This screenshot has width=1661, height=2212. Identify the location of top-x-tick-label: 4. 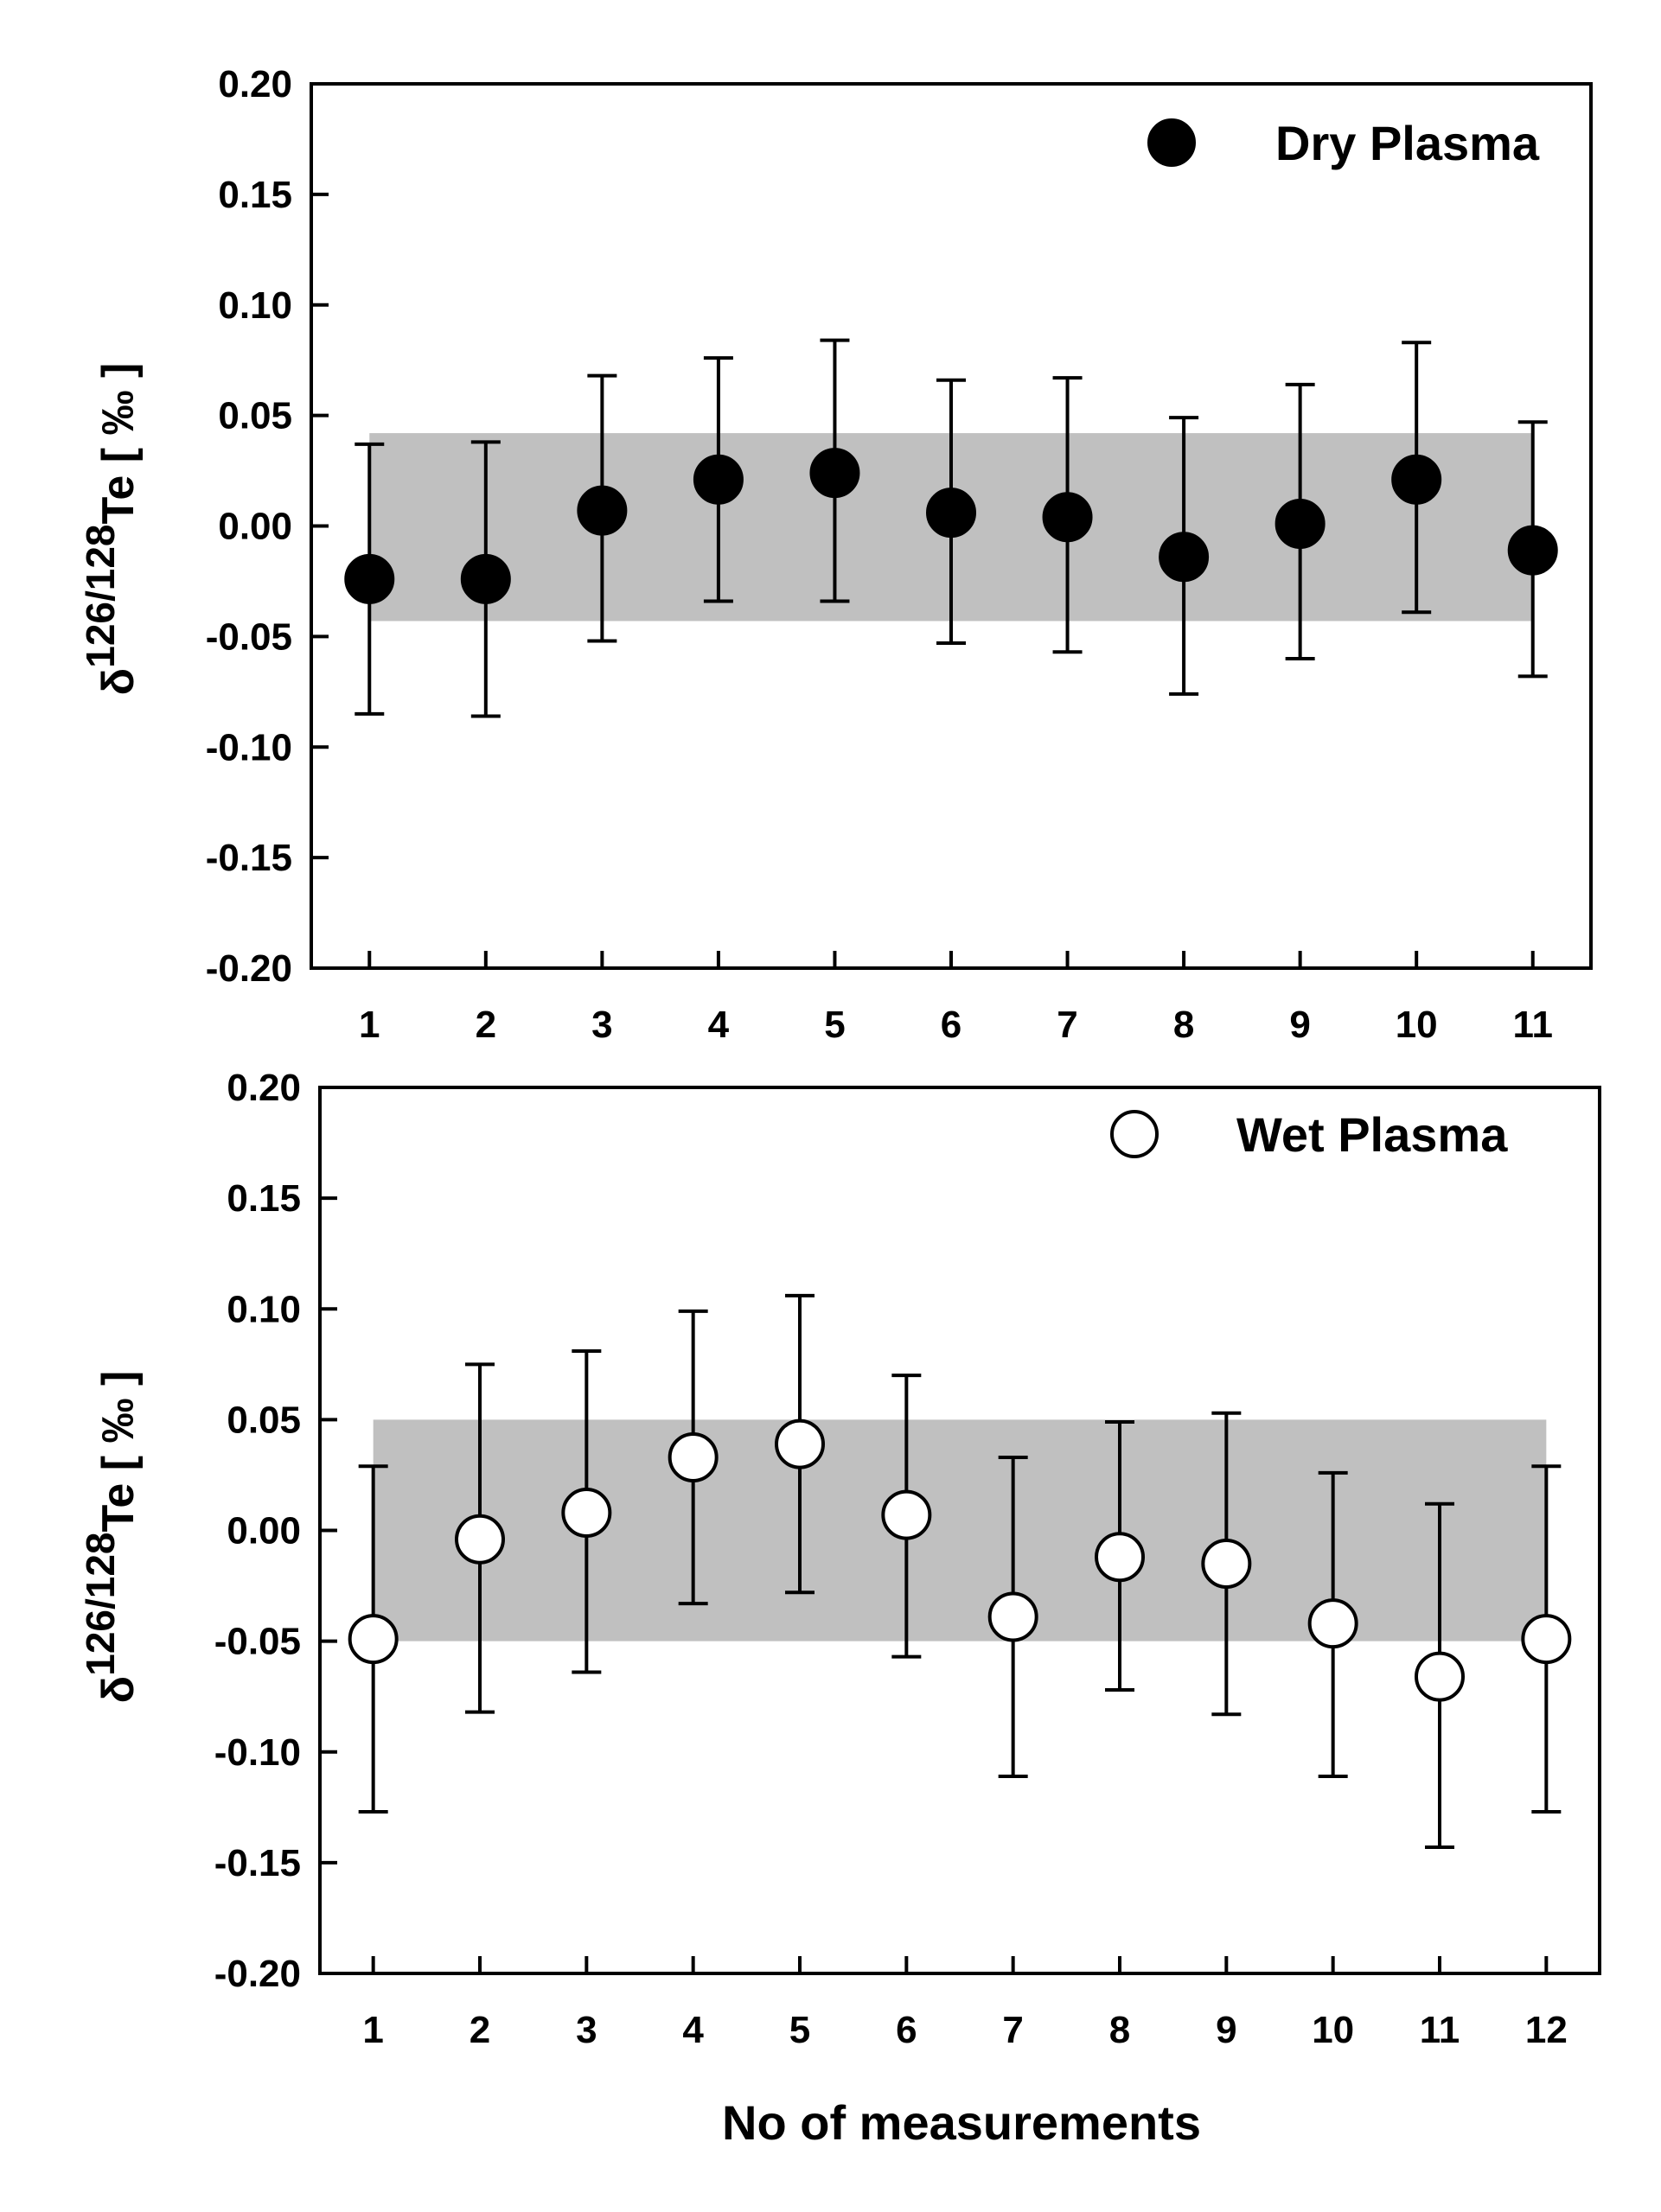
(719, 1025).